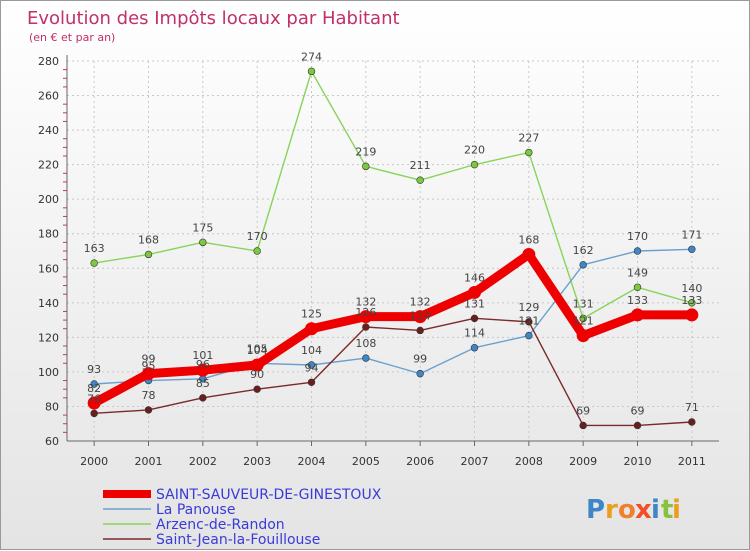 The width and height of the screenshot is (750, 551). Describe the element at coordinates (583, 250) in the screenshot. I see `data-label: 162` at that location.